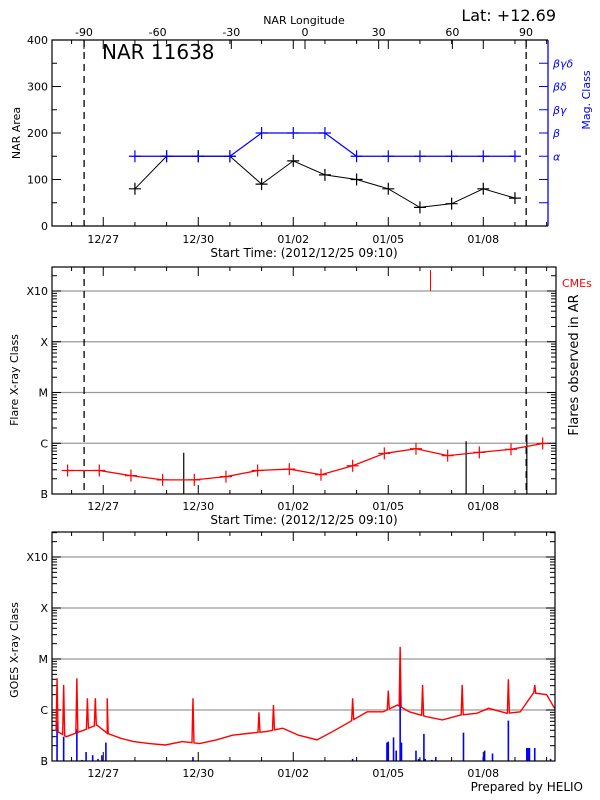 This screenshot has height=800, width=600. I want to click on panel2-xlabel: Start Time: (2012/12/25 09:10), so click(303, 520).